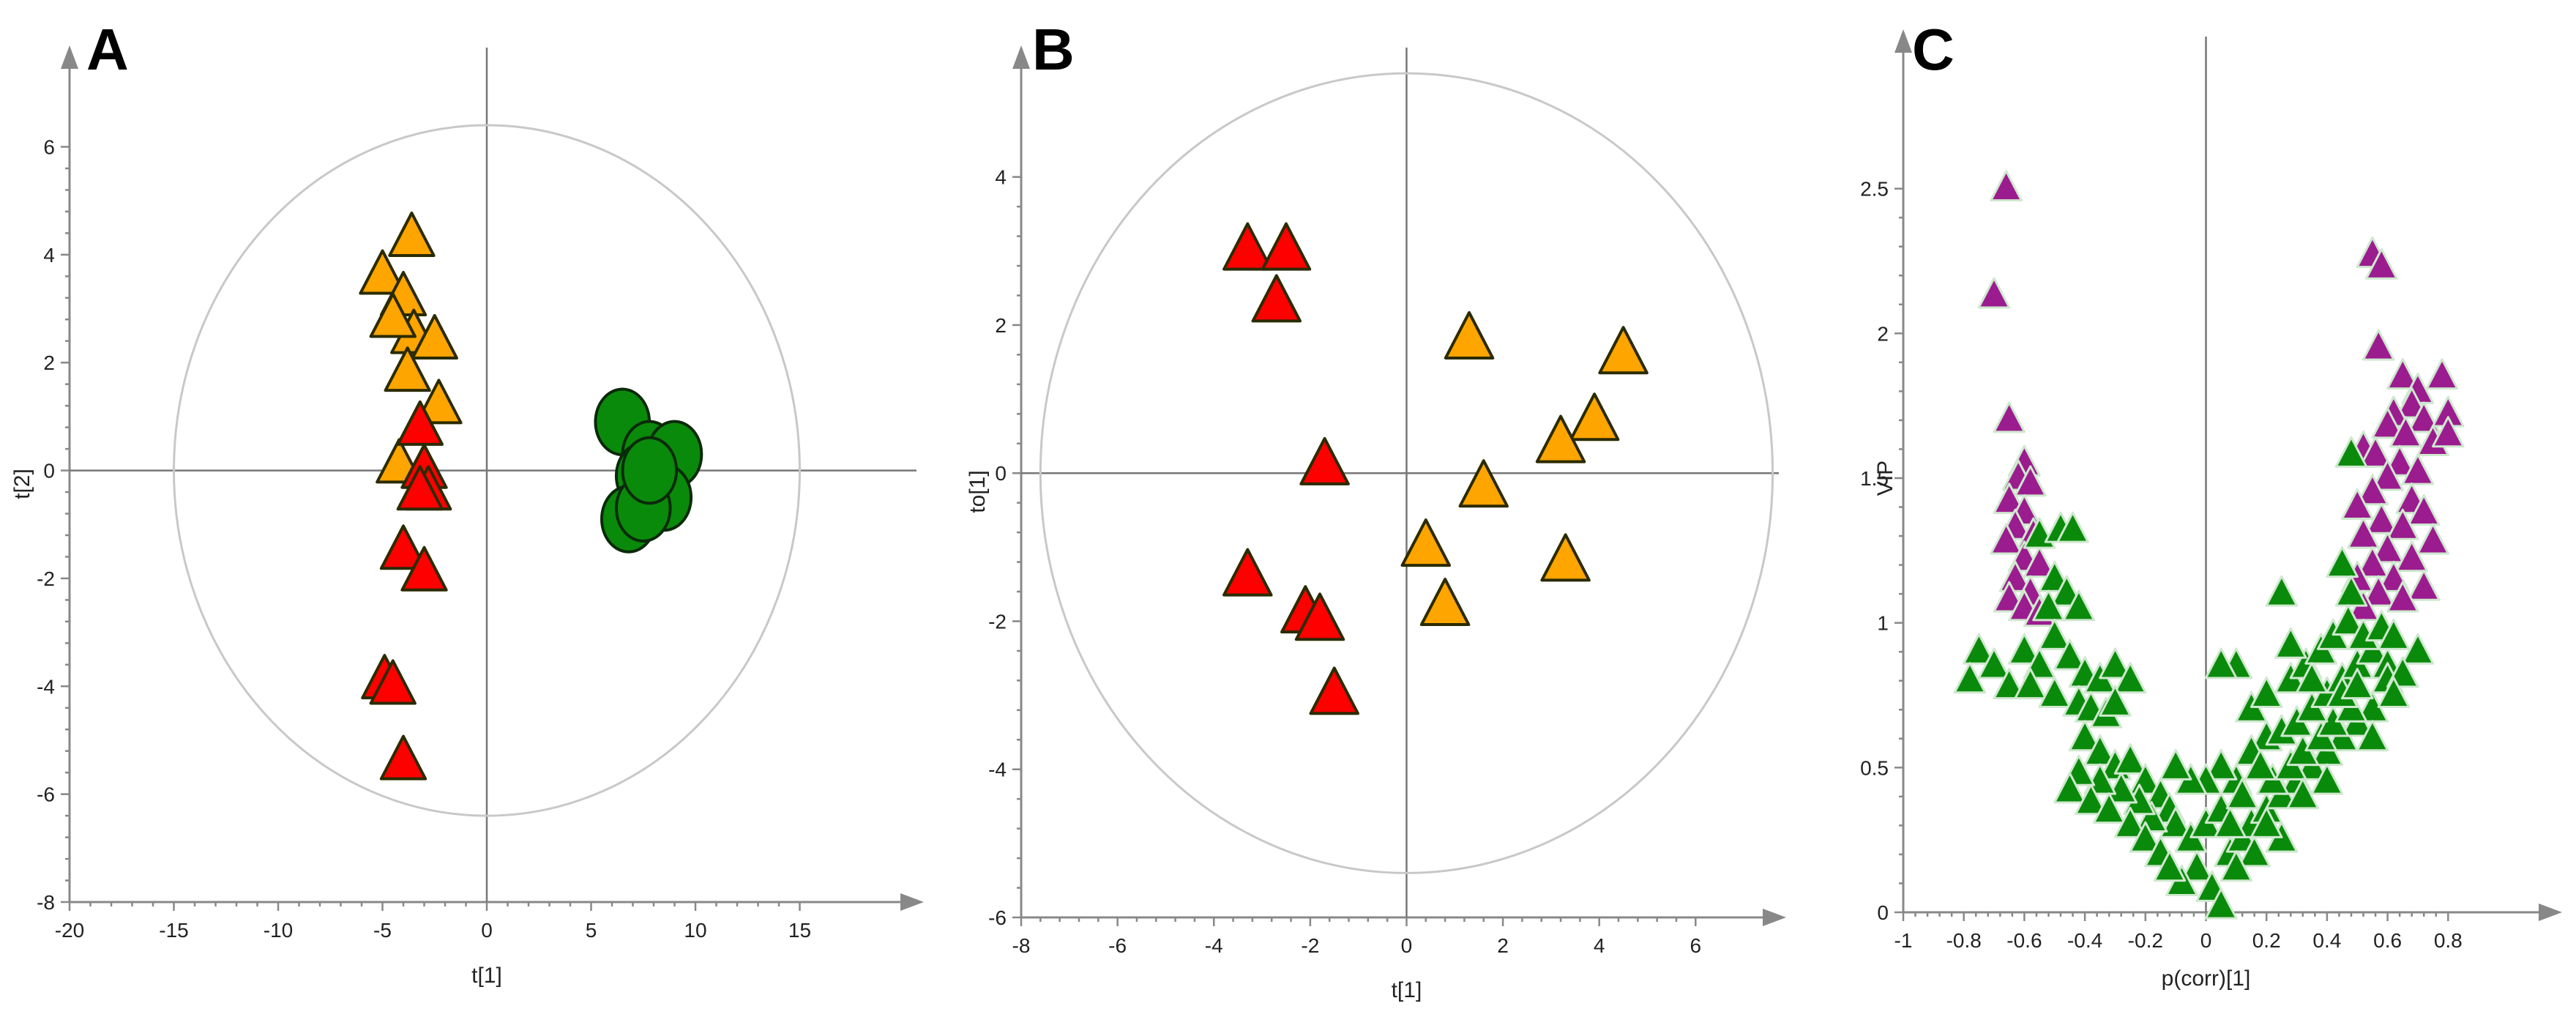 The height and width of the screenshot is (1017, 2576). Describe the element at coordinates (1883, 912) in the screenshot. I see `panel-c-y-tick-label: 0` at that location.